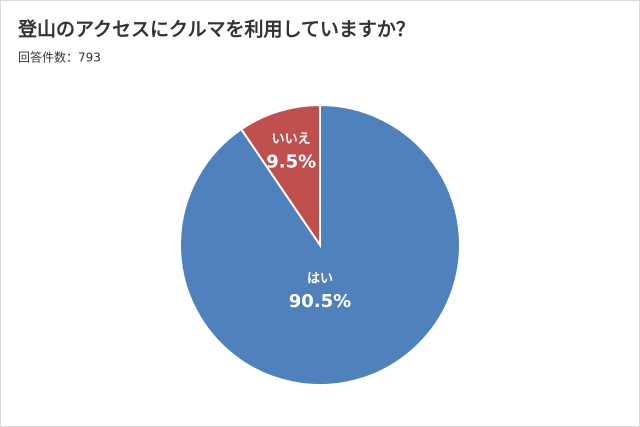 The width and height of the screenshot is (640, 427). Describe the element at coordinates (320, 279) in the screenshot. I see `slice-category-label: はい` at that location.